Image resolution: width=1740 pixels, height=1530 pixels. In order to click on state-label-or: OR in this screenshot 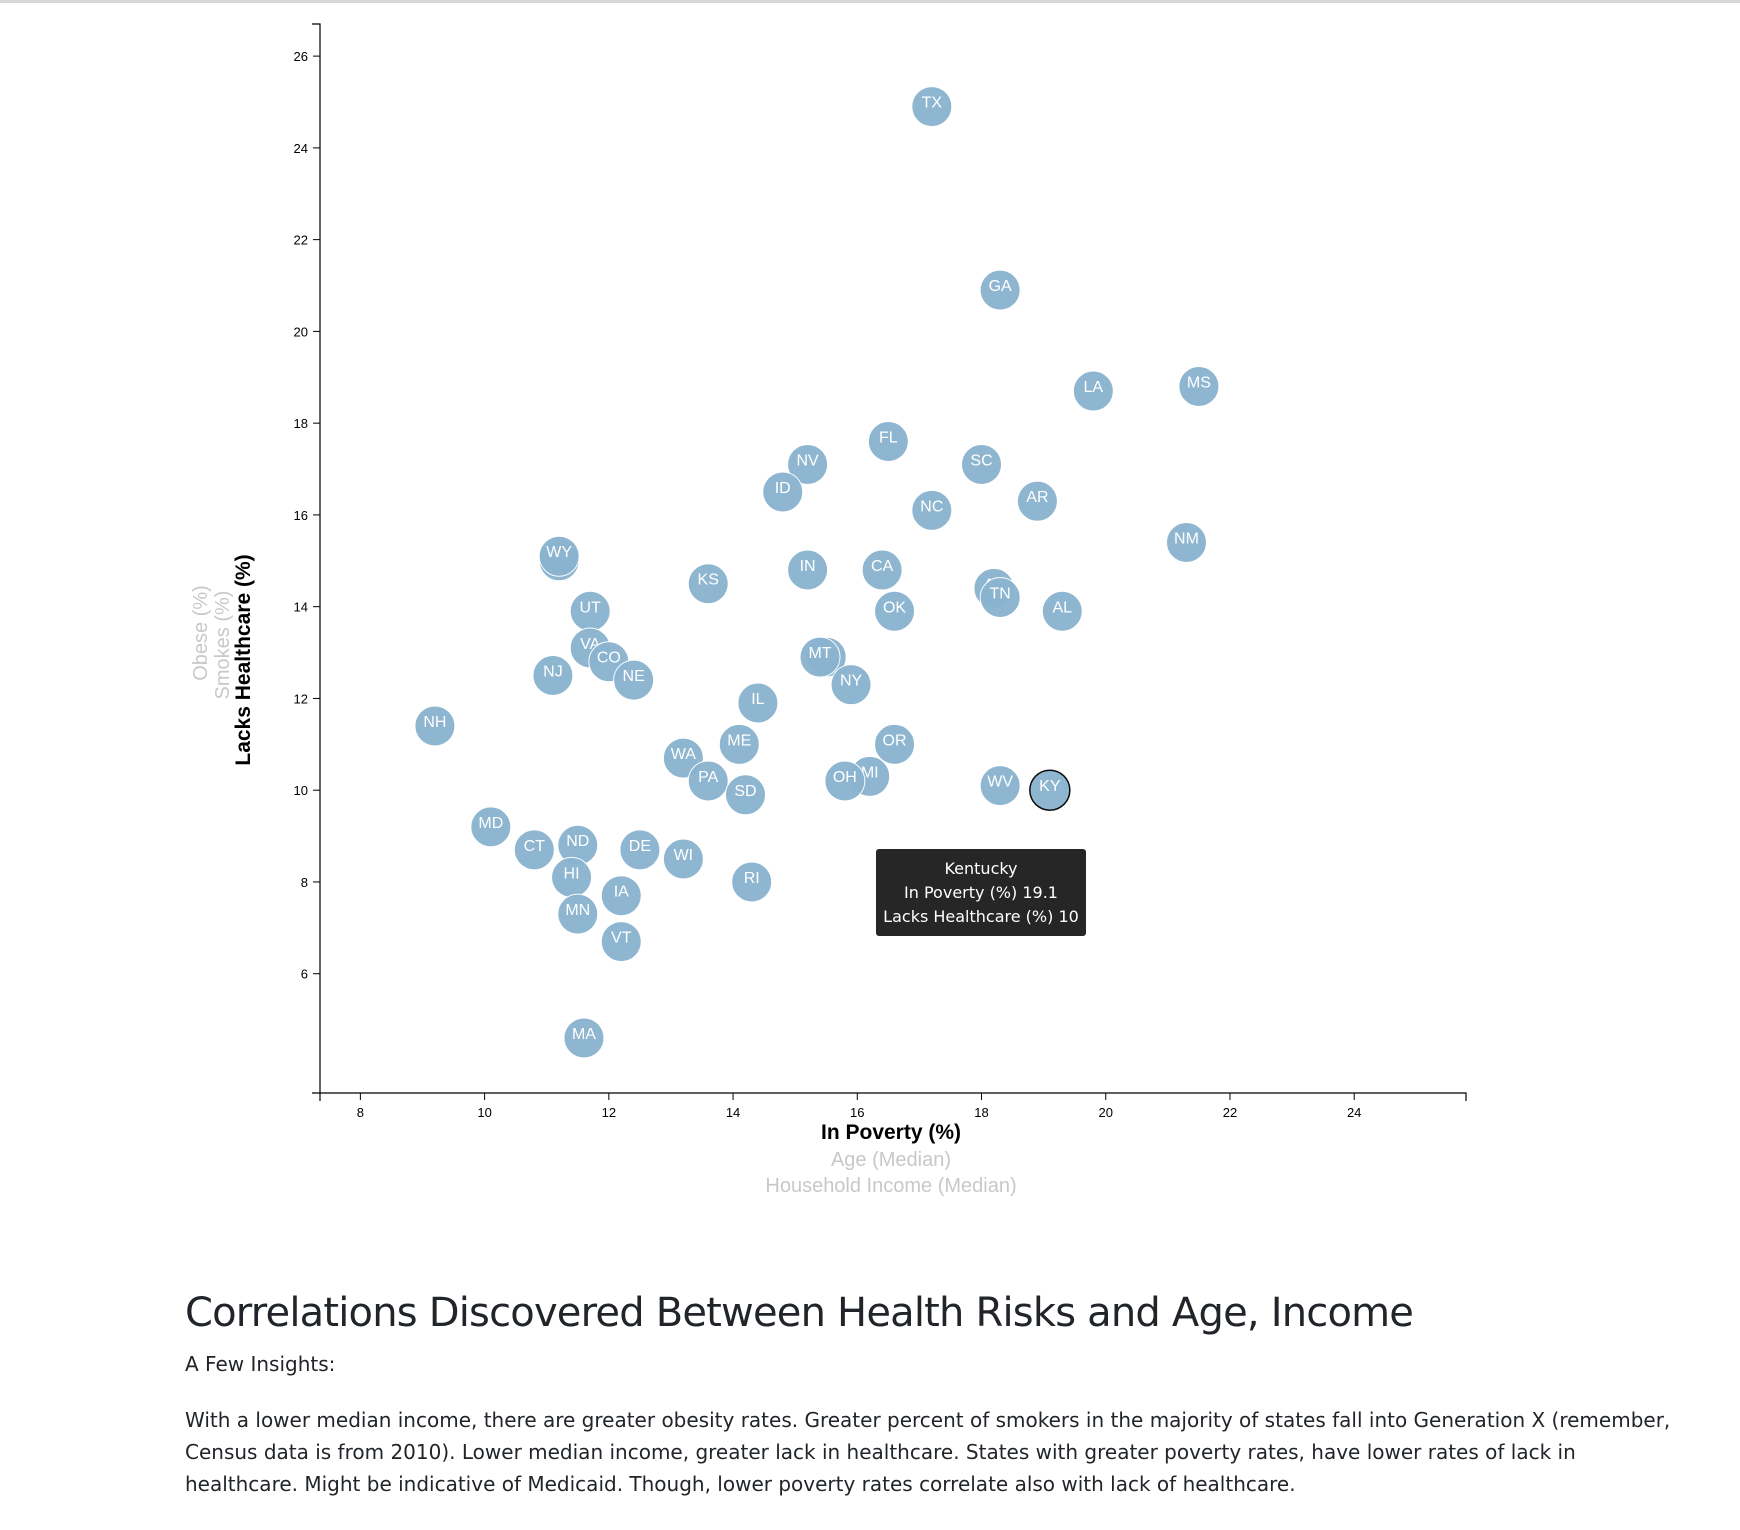, I will do `click(895, 740)`.